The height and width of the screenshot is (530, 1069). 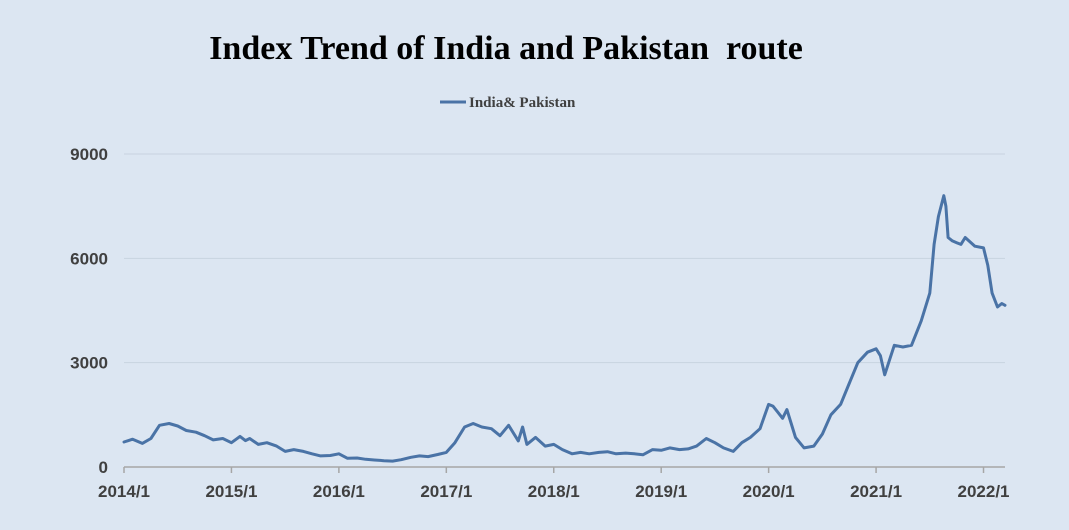 I want to click on x-tick-label: 2016/1, so click(x=339, y=491).